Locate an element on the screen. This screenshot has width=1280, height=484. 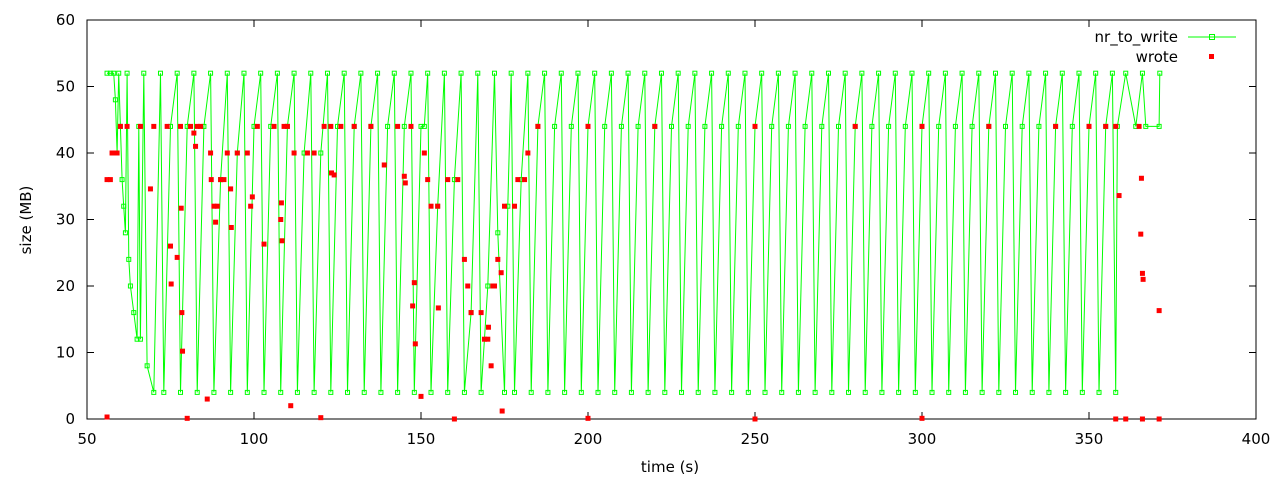
y-axis-label: size (MB) is located at coordinates (26, 220).